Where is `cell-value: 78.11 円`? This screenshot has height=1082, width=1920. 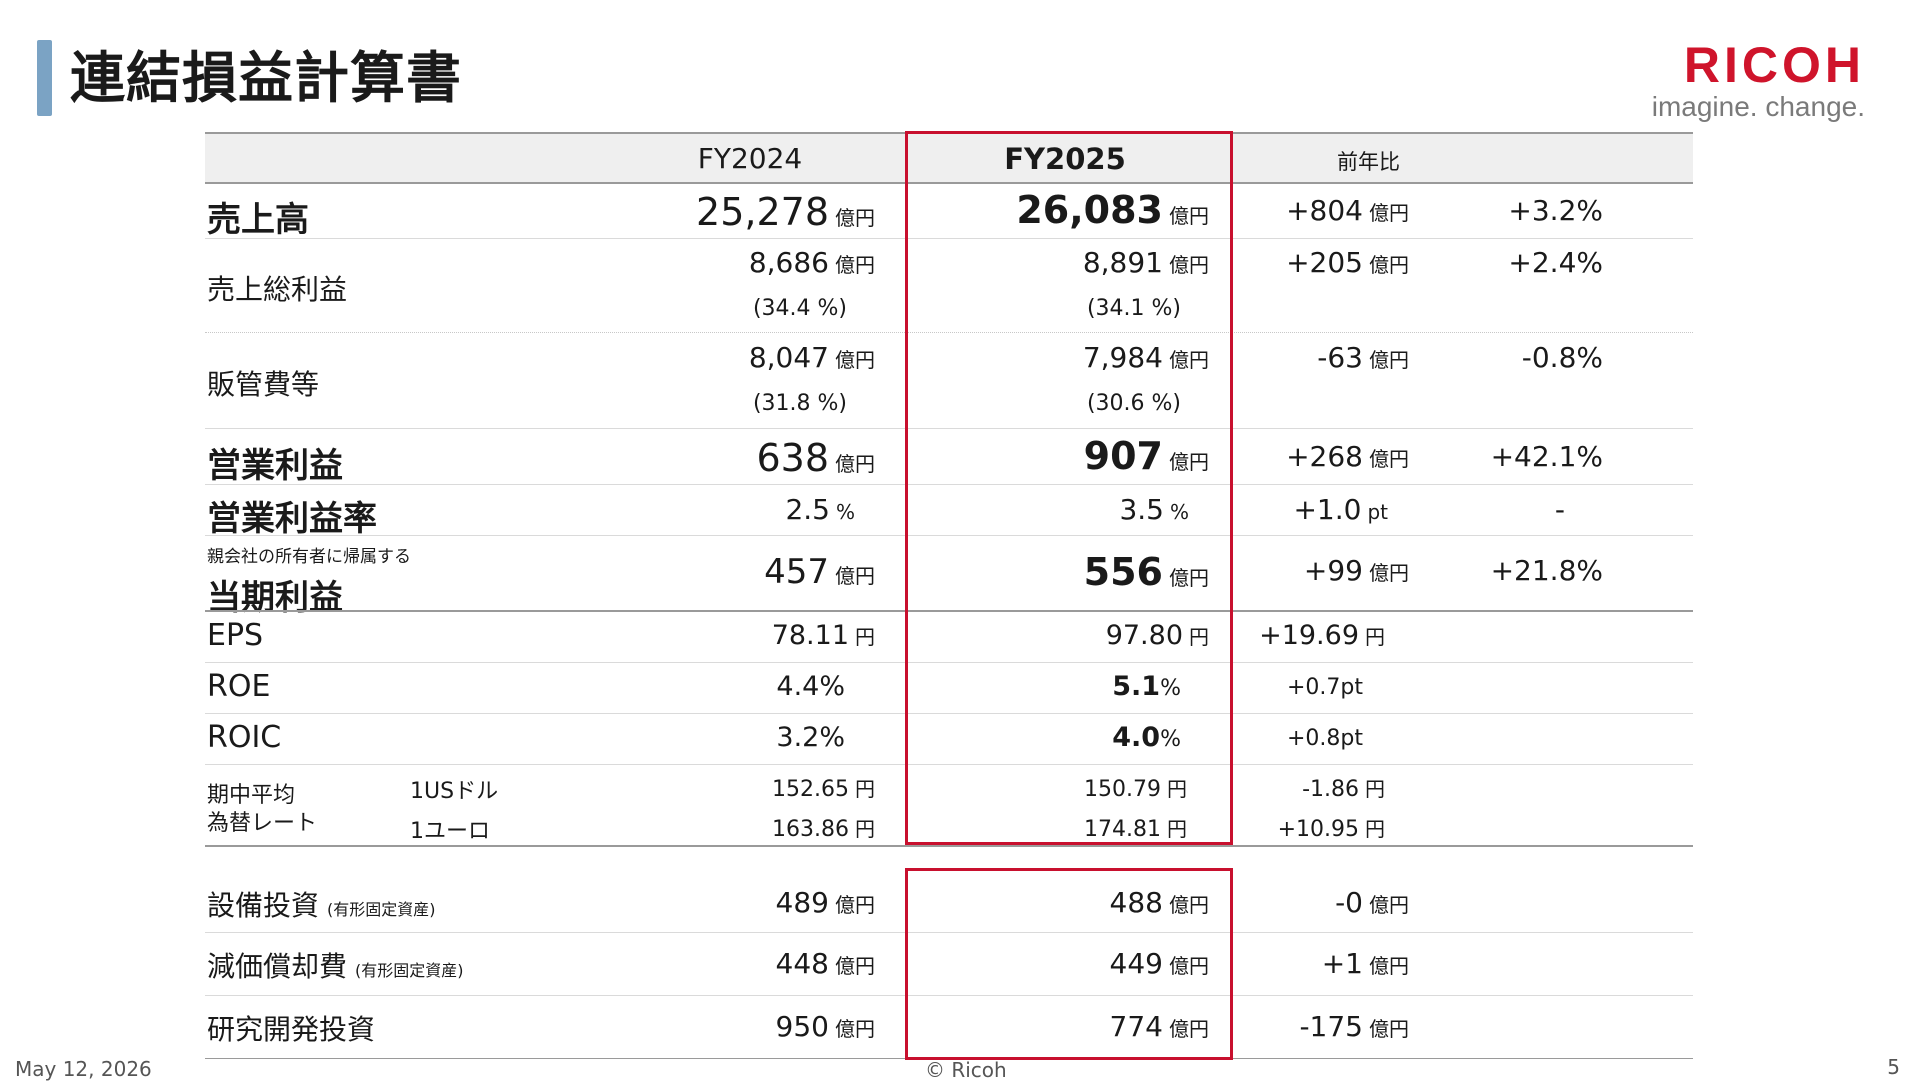
cell-value: 78.11 円 is located at coordinates (823, 635).